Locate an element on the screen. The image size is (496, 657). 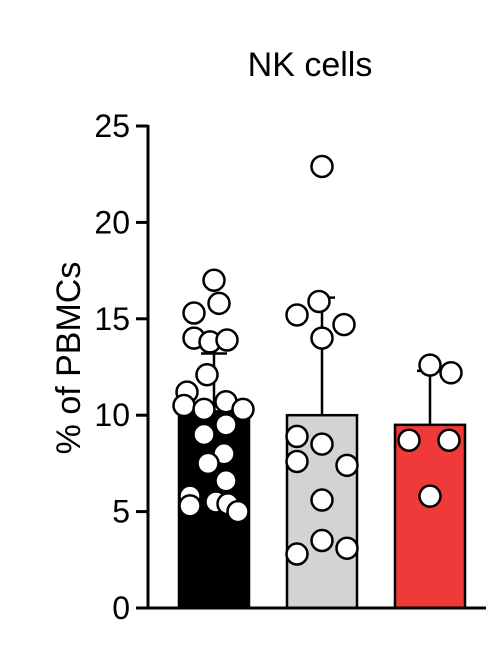
y-tick-label: 5 is located at coordinates (121, 512).